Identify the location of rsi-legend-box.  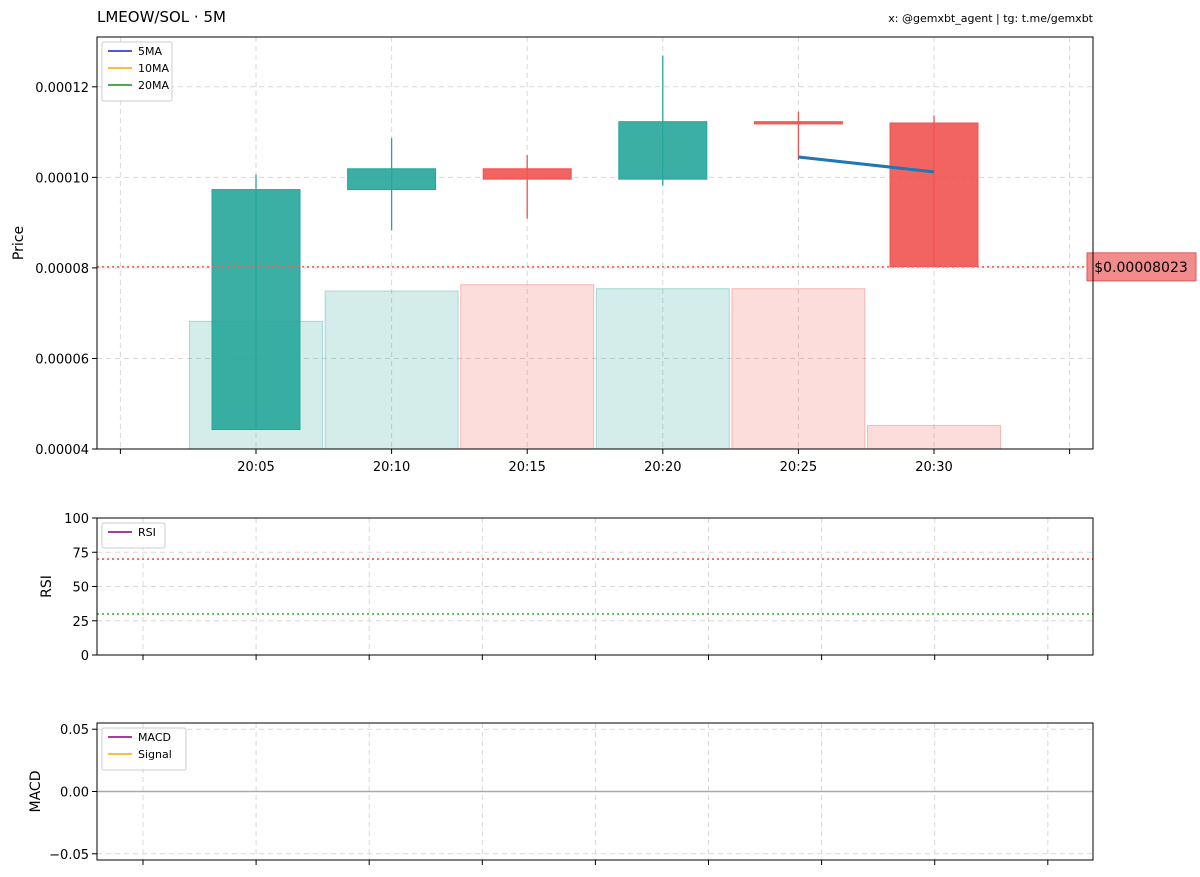
(133, 535).